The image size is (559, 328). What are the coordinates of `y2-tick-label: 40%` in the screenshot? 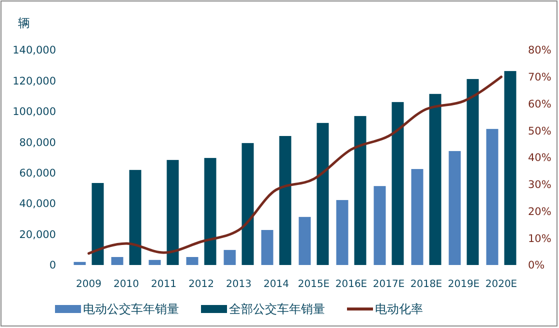 It's located at (540, 158).